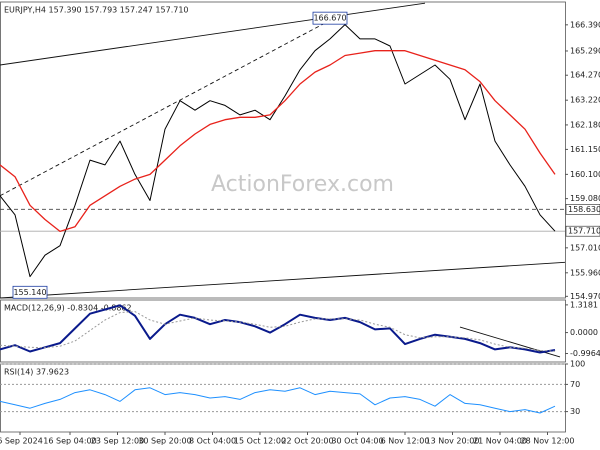 This screenshot has width=600, height=450. Describe the element at coordinates (500, 441) in the screenshot. I see `x-tick-label: 21 Nov 04:00` at that location.